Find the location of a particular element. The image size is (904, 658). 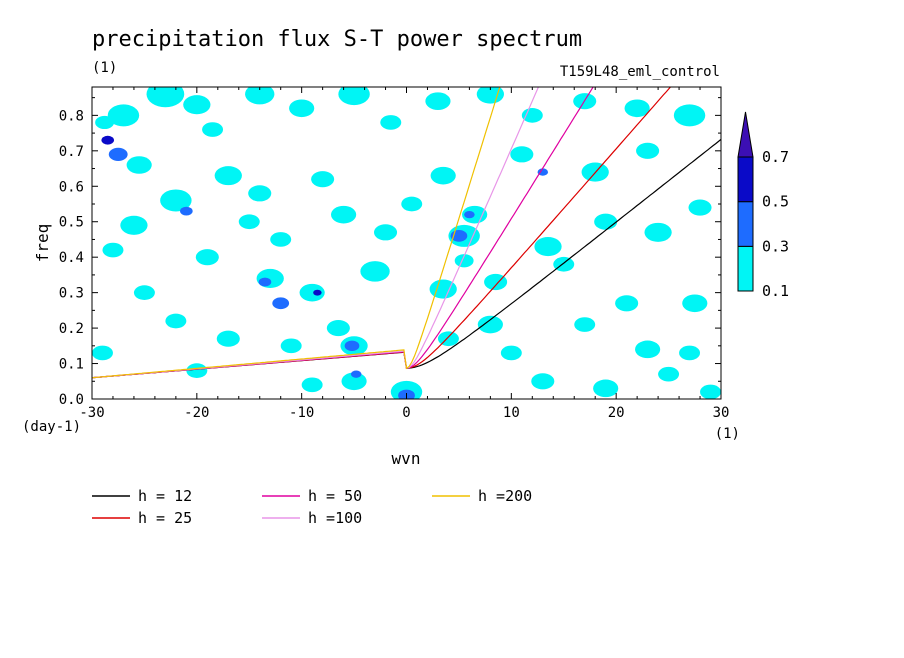

legend-label: h =200 is located at coordinates (505, 496).